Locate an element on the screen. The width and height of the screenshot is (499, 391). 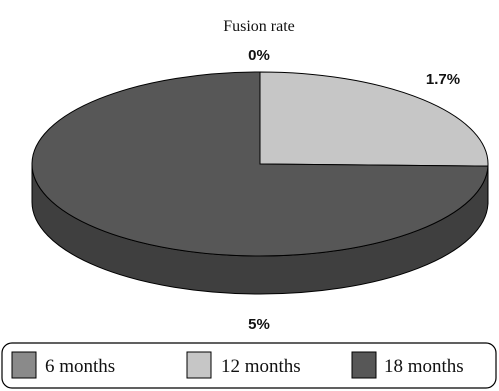
legend: 6 months 12 months 18 months is located at coordinates (249, 365).